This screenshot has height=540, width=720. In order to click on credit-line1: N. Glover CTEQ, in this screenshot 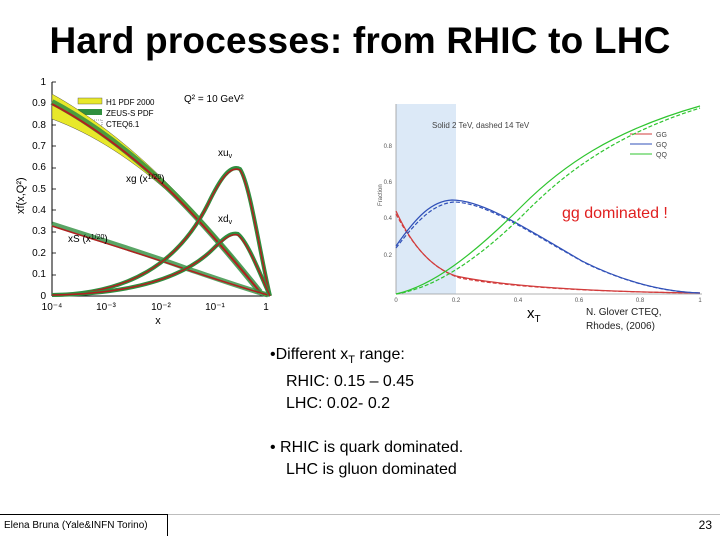, I will do `click(624, 312)`.